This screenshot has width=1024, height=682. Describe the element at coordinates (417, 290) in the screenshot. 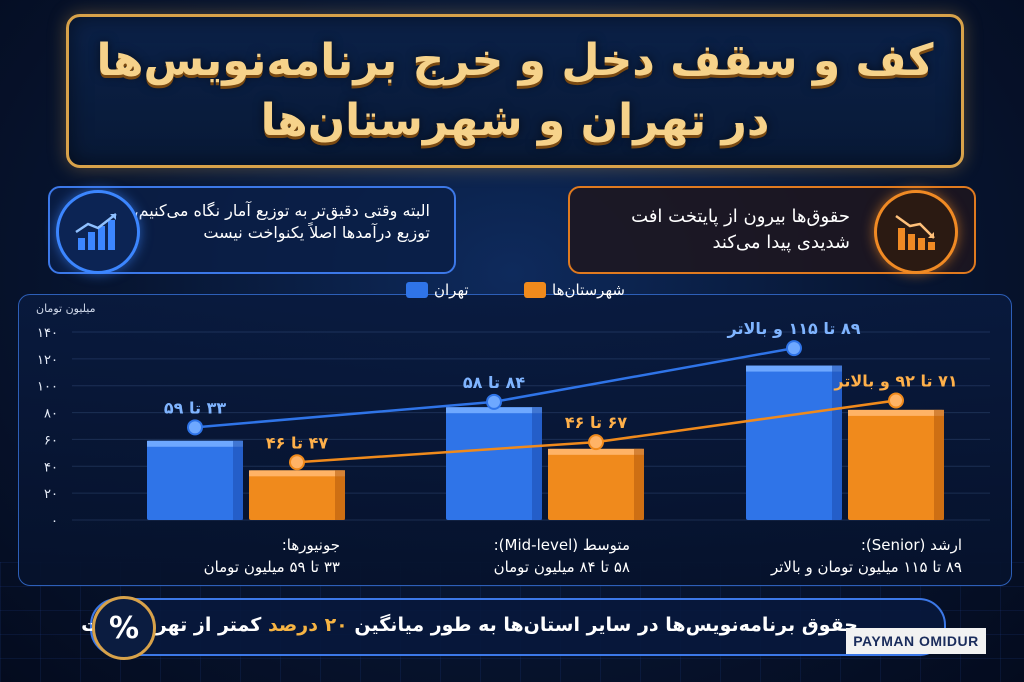

I see `legend-swatch-tehran` at that location.